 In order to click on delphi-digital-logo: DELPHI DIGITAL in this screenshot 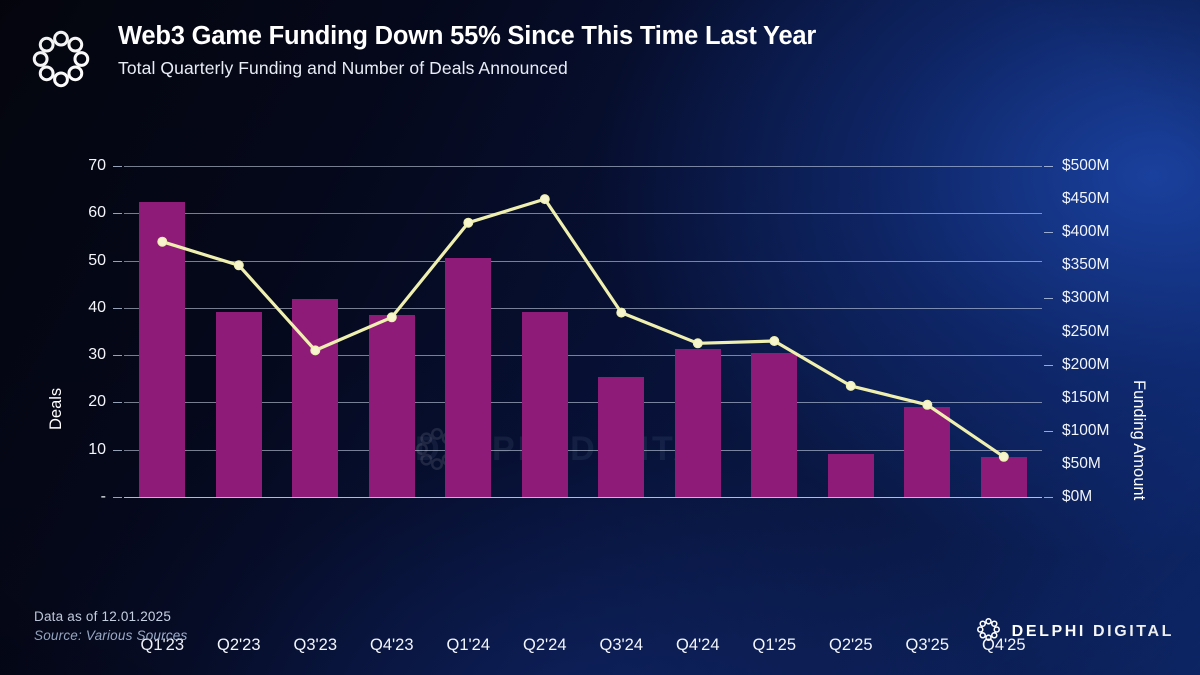, I will do `click(1075, 632)`.